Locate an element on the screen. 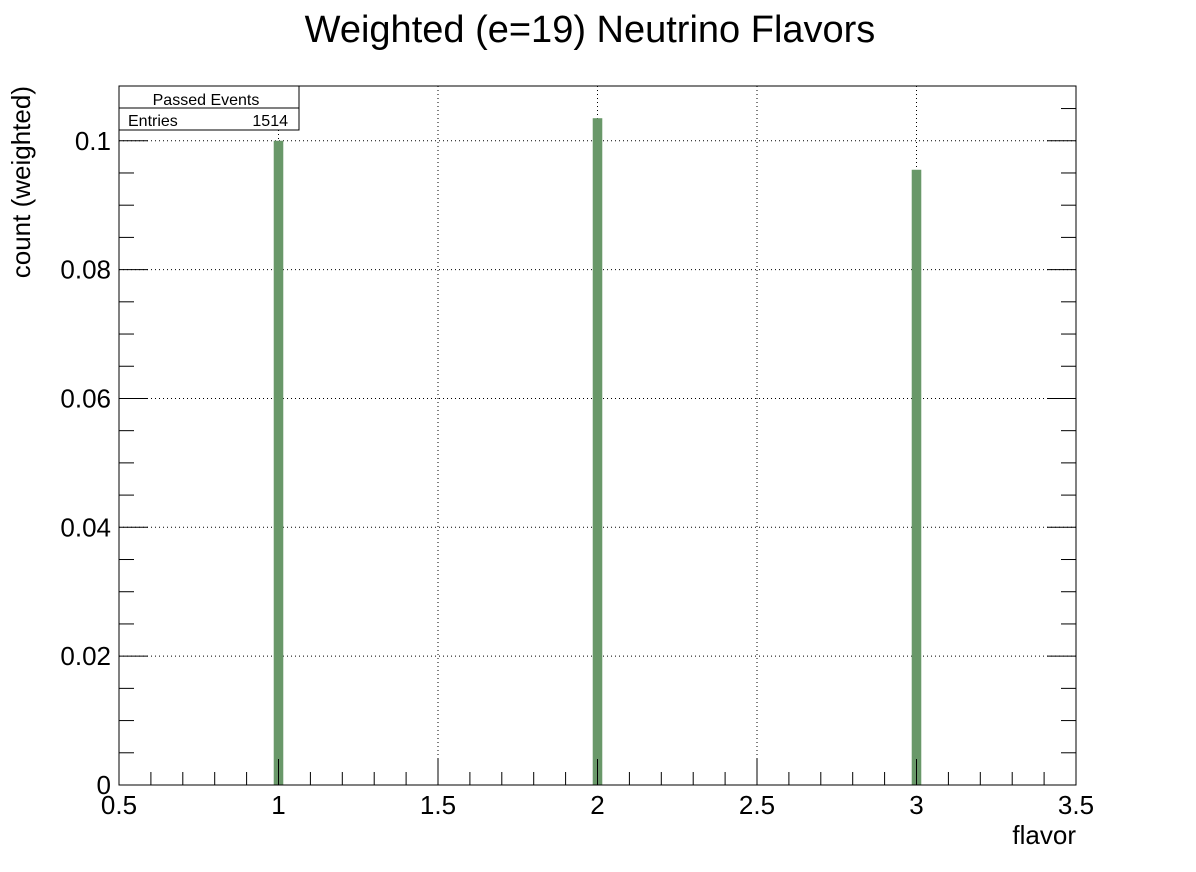 This screenshot has width=1196, height=872. y-tick-label: 0 is located at coordinates (104, 785).